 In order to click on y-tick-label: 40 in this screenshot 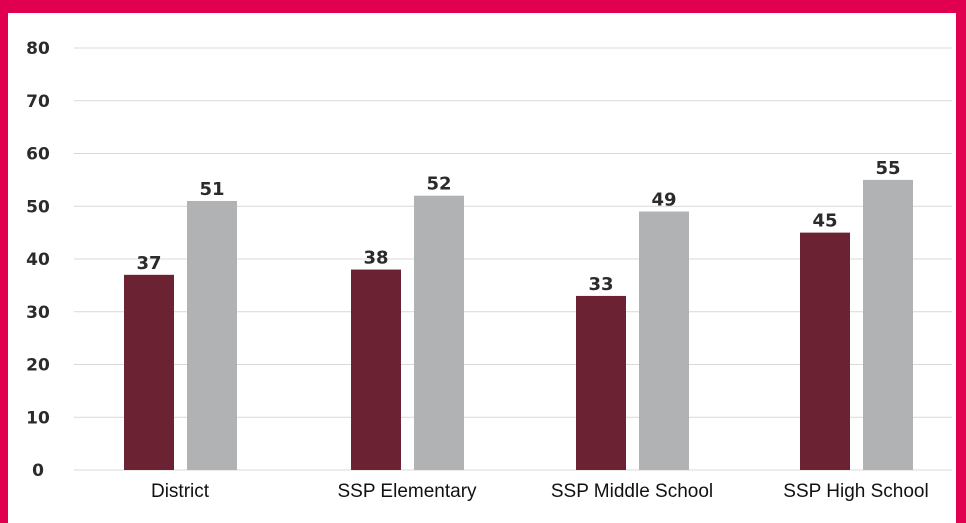, I will do `click(38, 260)`.